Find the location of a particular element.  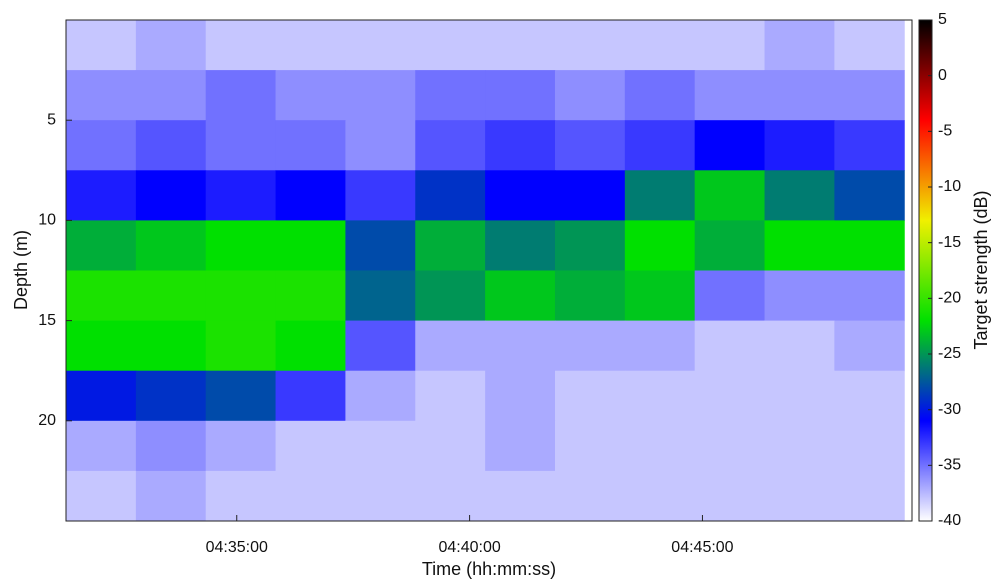

colorbar-tick-label: -10 is located at coordinates (949, 186).